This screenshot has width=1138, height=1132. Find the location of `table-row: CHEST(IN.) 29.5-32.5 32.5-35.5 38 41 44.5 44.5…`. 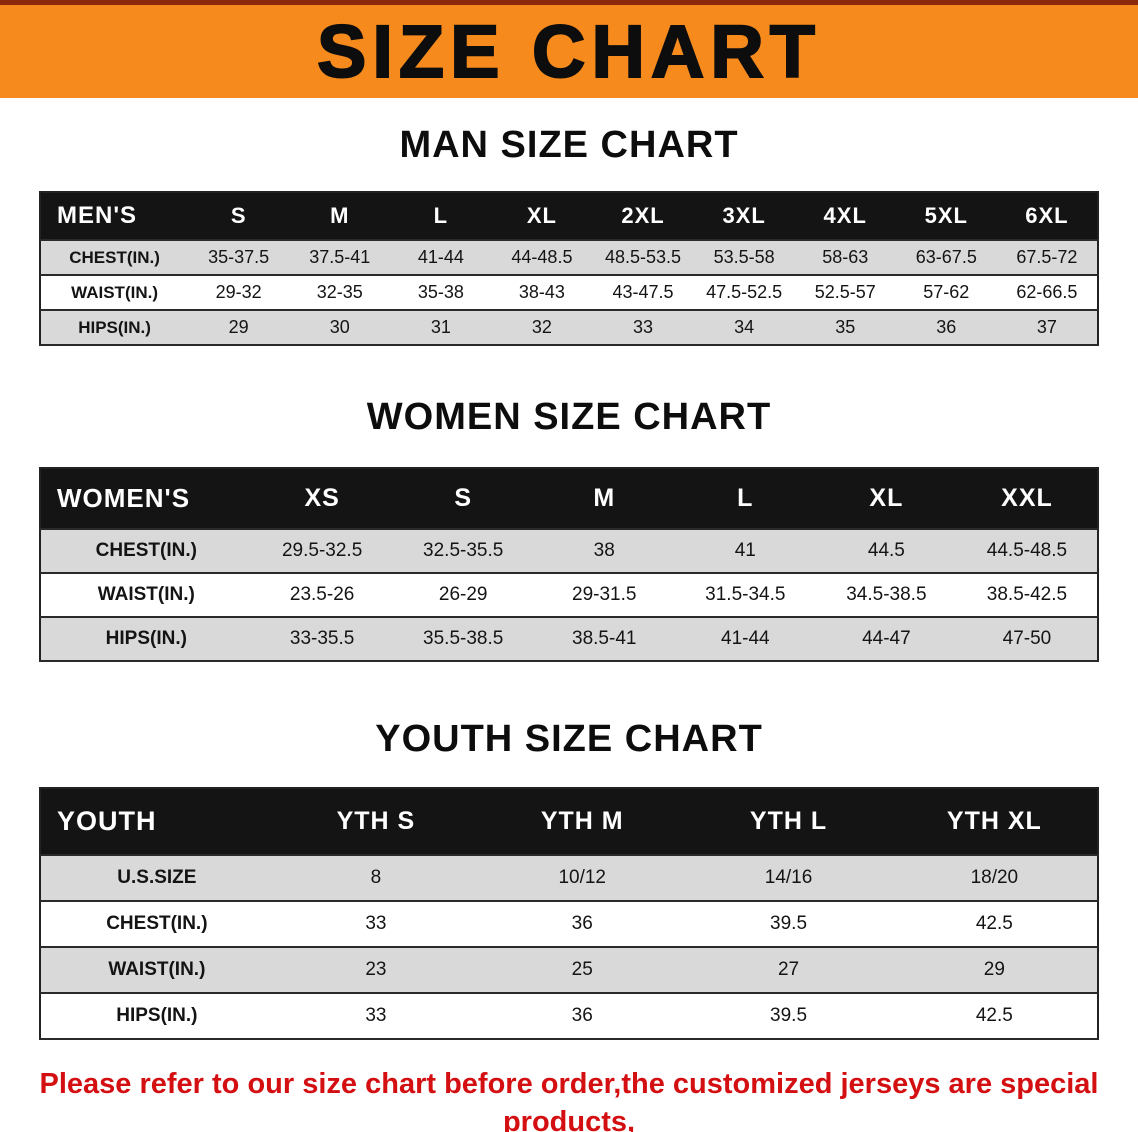

table-row: CHEST(IN.) 29.5-32.5 32.5-35.5 38 41 44.5 44.5… is located at coordinates (569, 551).